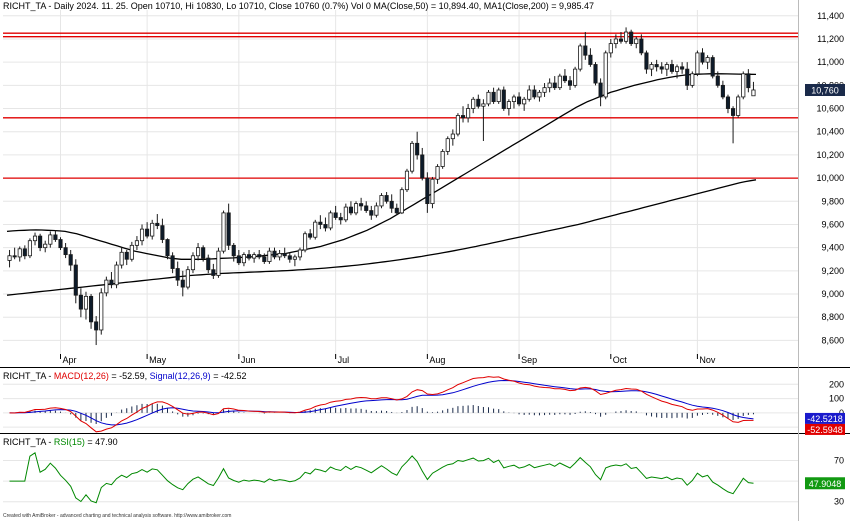  I want to click on macd-line, so click(381, 404).